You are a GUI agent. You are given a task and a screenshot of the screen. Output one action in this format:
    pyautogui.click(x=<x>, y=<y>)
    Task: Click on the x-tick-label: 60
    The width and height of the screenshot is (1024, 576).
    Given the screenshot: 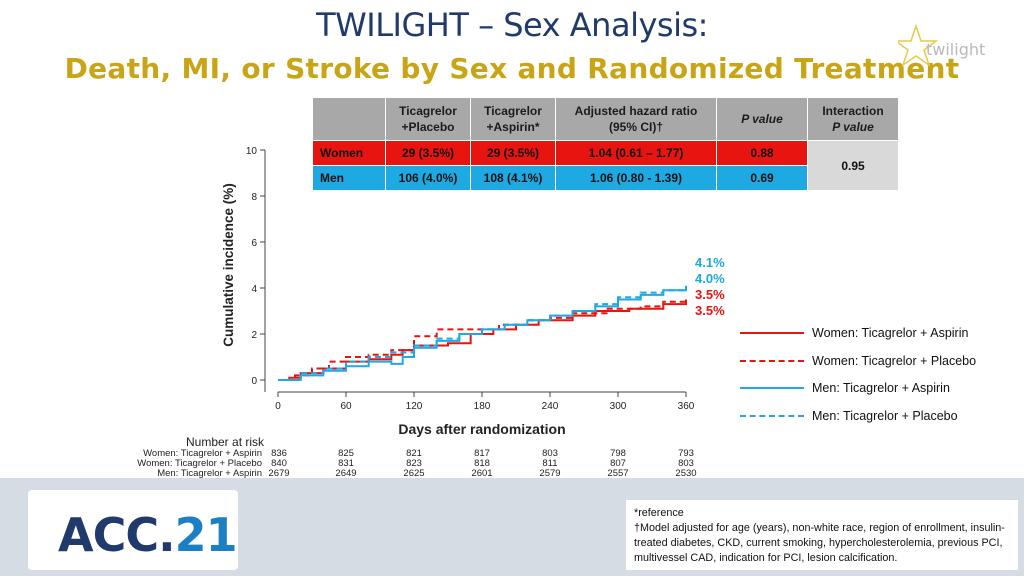 What is the action you would take?
    pyautogui.click(x=346, y=406)
    